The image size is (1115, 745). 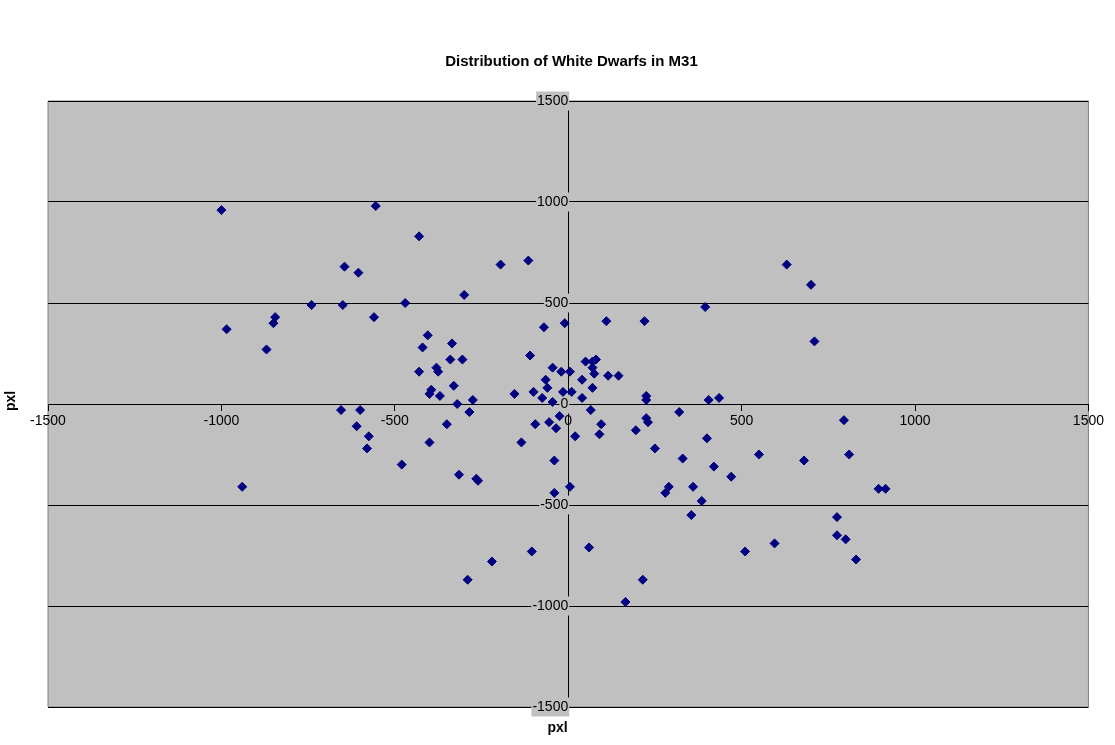 What do you see at coordinates (550, 705) in the screenshot?
I see `y-tick-label: -1500` at bounding box center [550, 705].